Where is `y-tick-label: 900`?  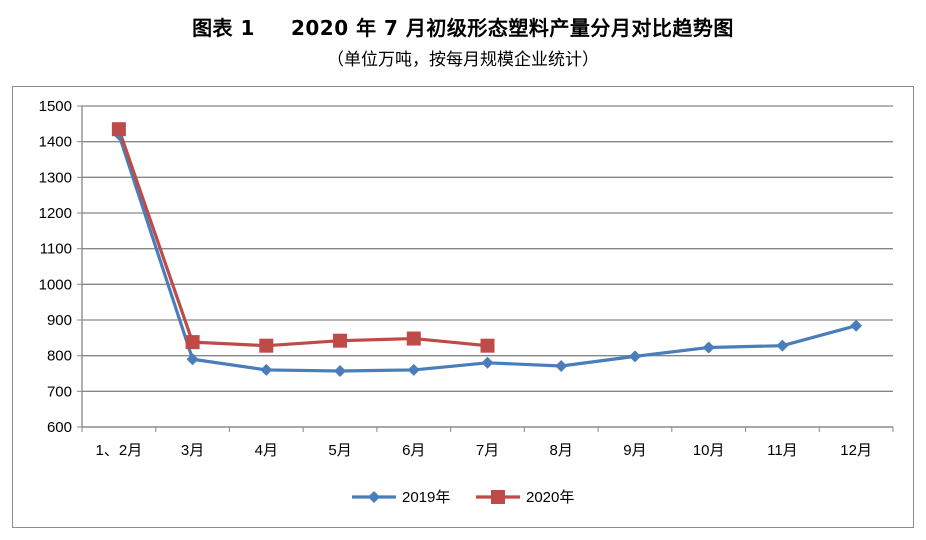 y-tick-label: 900 is located at coordinates (59, 320).